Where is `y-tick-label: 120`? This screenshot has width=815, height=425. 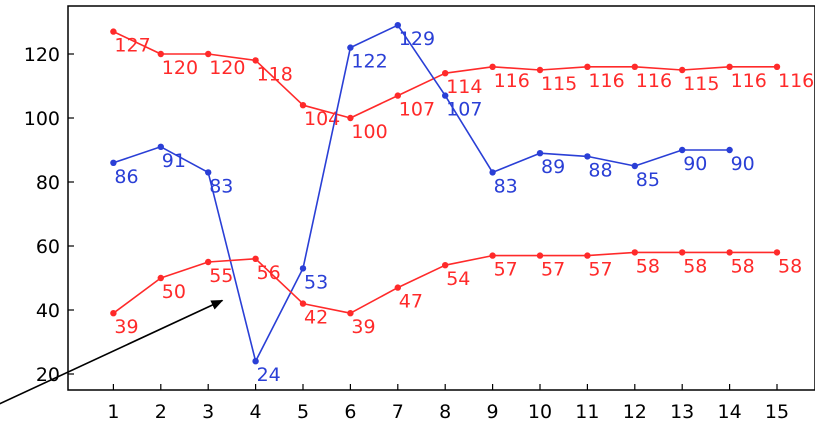 y-tick-label: 120 is located at coordinates (42, 55).